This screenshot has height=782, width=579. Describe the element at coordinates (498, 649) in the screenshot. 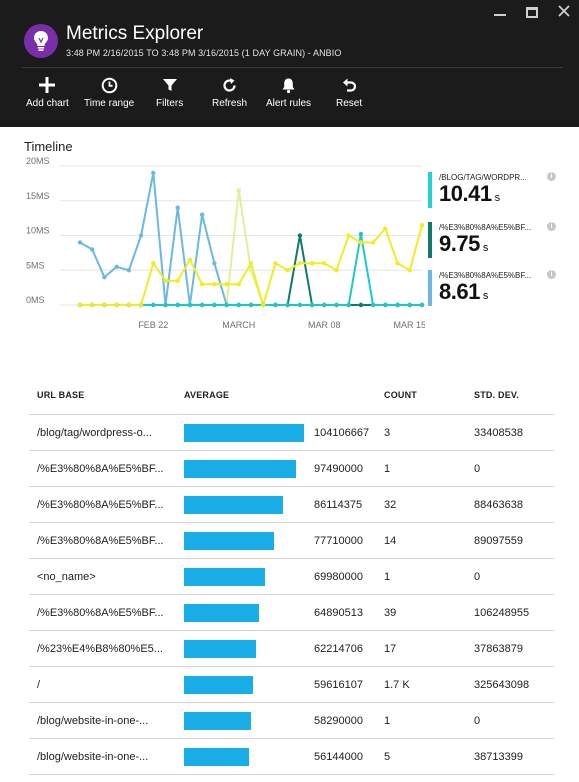

I see `std-dev-cell: 37863879` at that location.